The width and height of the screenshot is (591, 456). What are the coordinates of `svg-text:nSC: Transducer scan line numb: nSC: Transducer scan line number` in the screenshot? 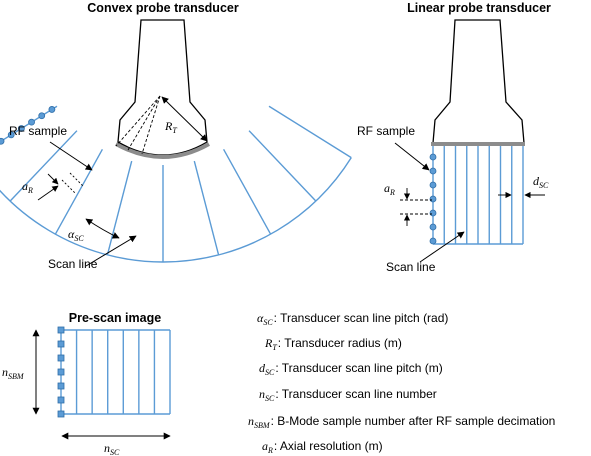 It's located at (348, 395).